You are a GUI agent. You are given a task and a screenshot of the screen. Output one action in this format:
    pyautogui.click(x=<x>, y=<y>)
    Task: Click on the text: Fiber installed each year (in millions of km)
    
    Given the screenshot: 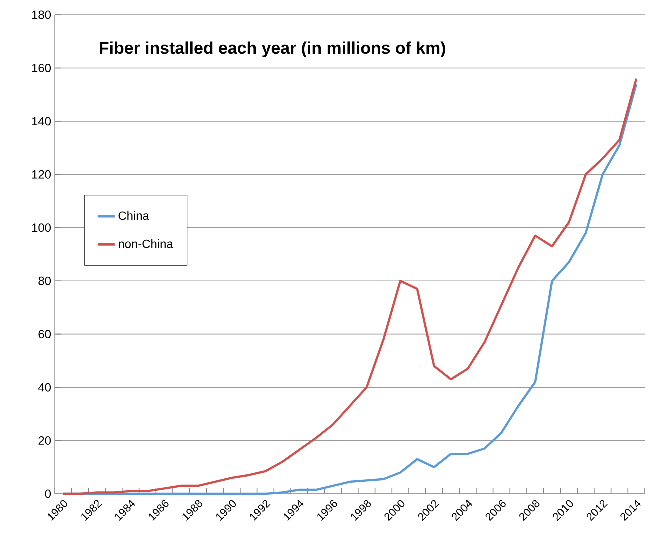 What is the action you would take?
    pyautogui.click(x=273, y=50)
    